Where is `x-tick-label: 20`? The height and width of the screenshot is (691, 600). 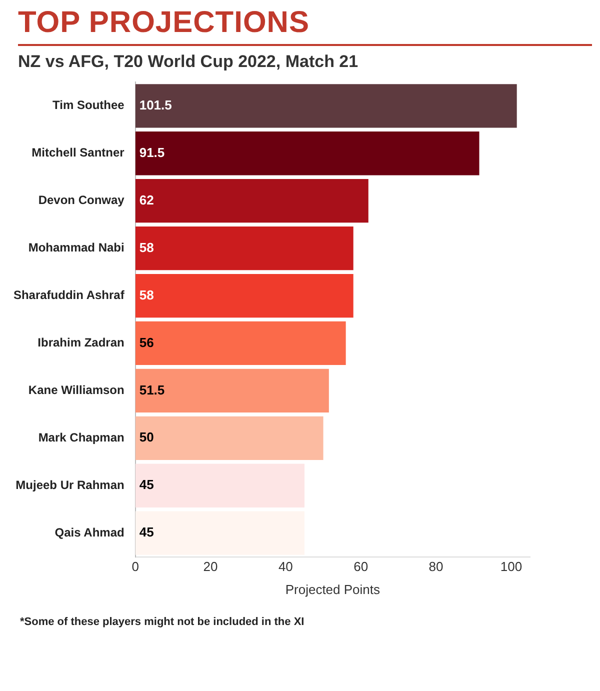
x-tick-label: 20 is located at coordinates (210, 566).